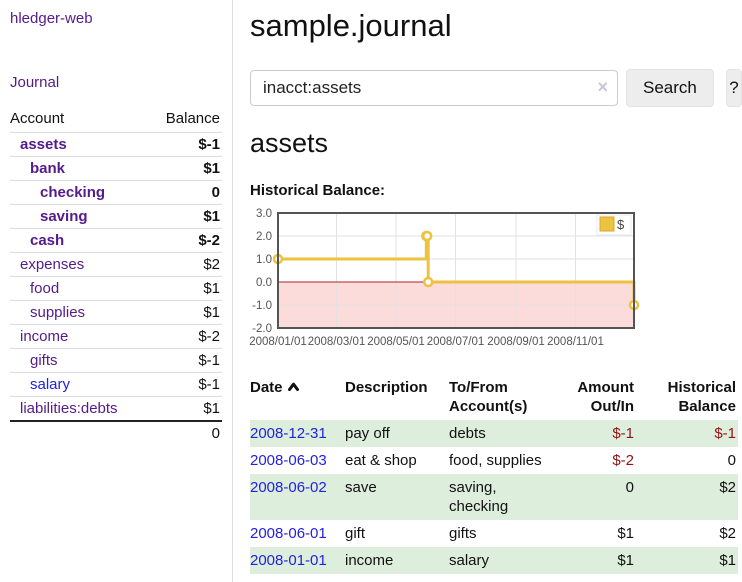 This screenshot has width=742, height=582. I want to click on transaction-row: 2008-06-02 save saving, checking 0 $2, so click(494, 497).